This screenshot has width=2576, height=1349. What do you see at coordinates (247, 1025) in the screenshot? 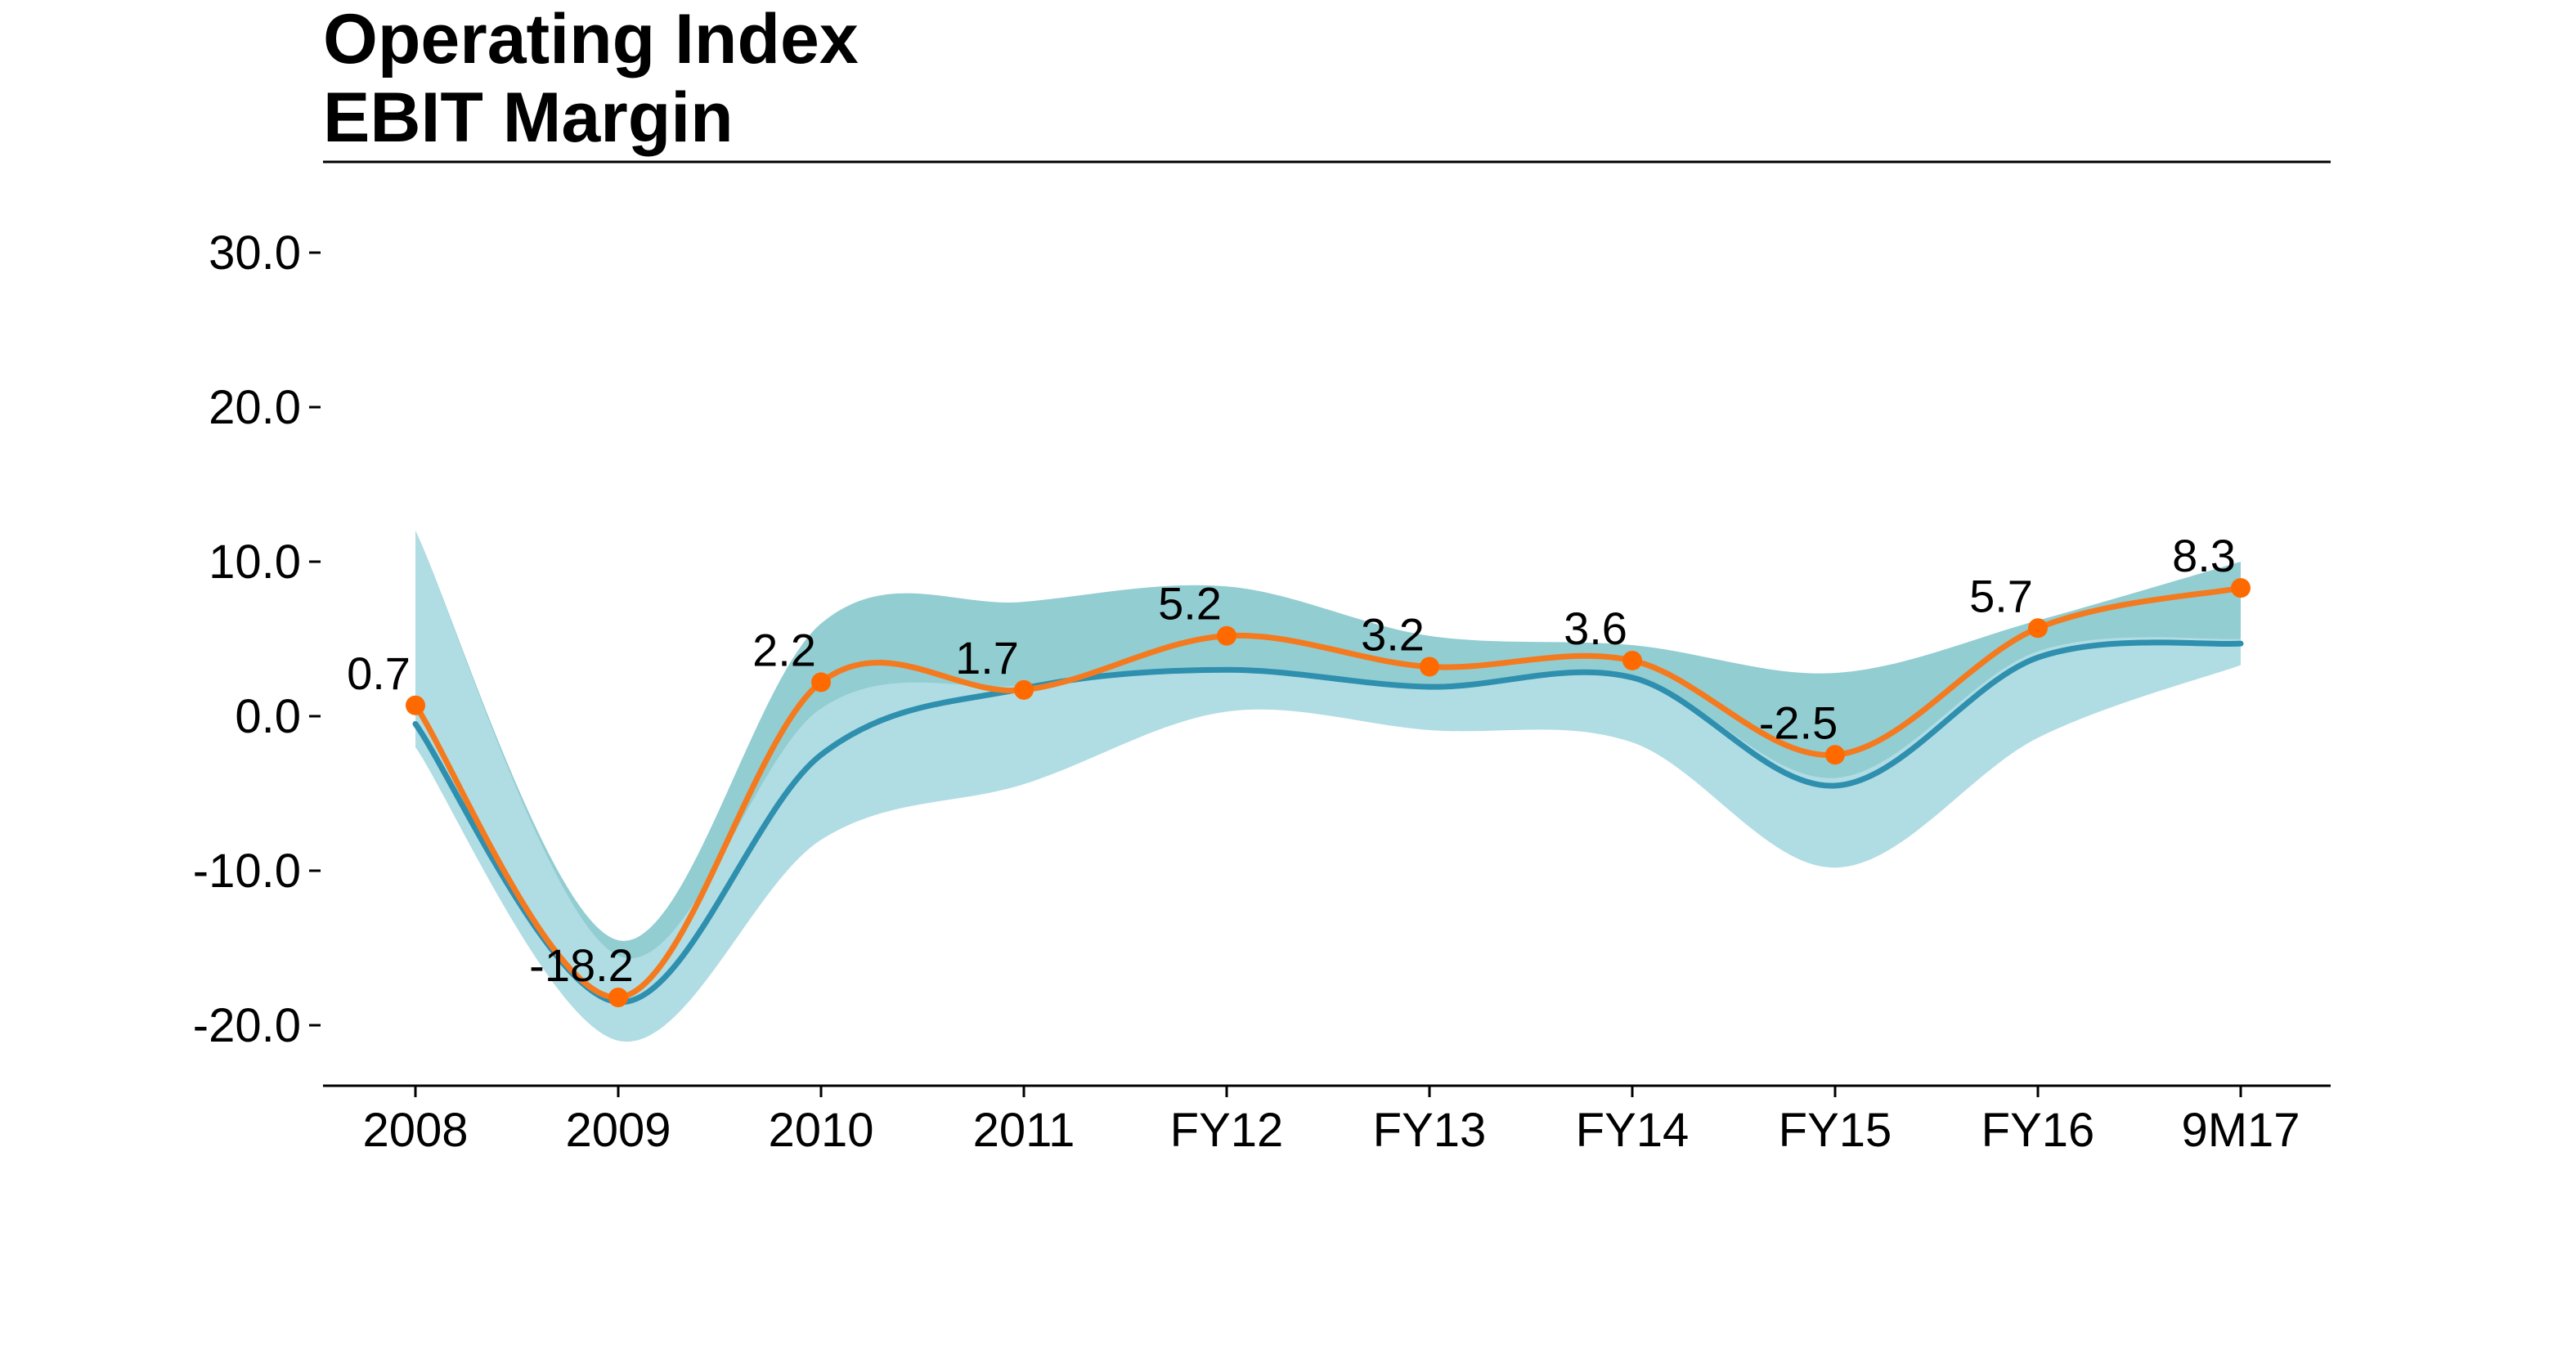
I see `y-tick-label: -20.0` at bounding box center [247, 1025].